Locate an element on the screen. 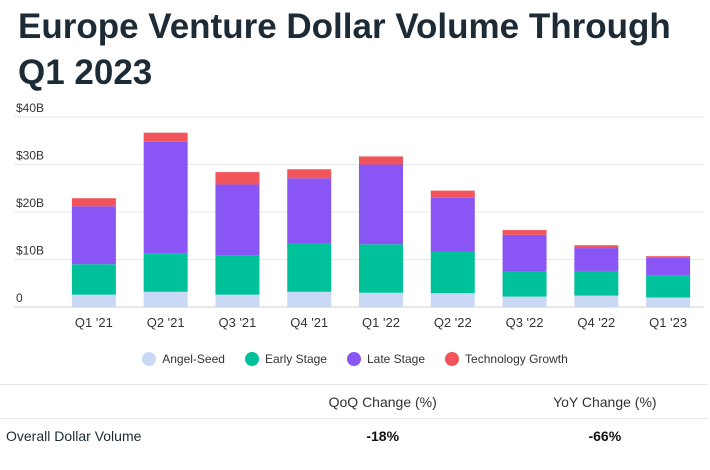  y-tick-label: $10B is located at coordinates (30, 251).